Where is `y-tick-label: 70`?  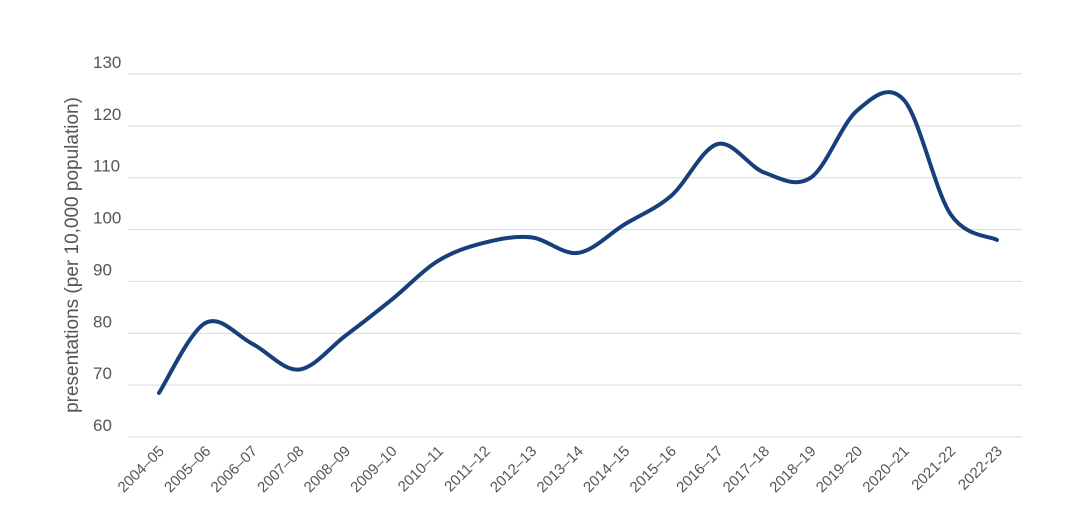 y-tick-label: 70 is located at coordinates (102, 373).